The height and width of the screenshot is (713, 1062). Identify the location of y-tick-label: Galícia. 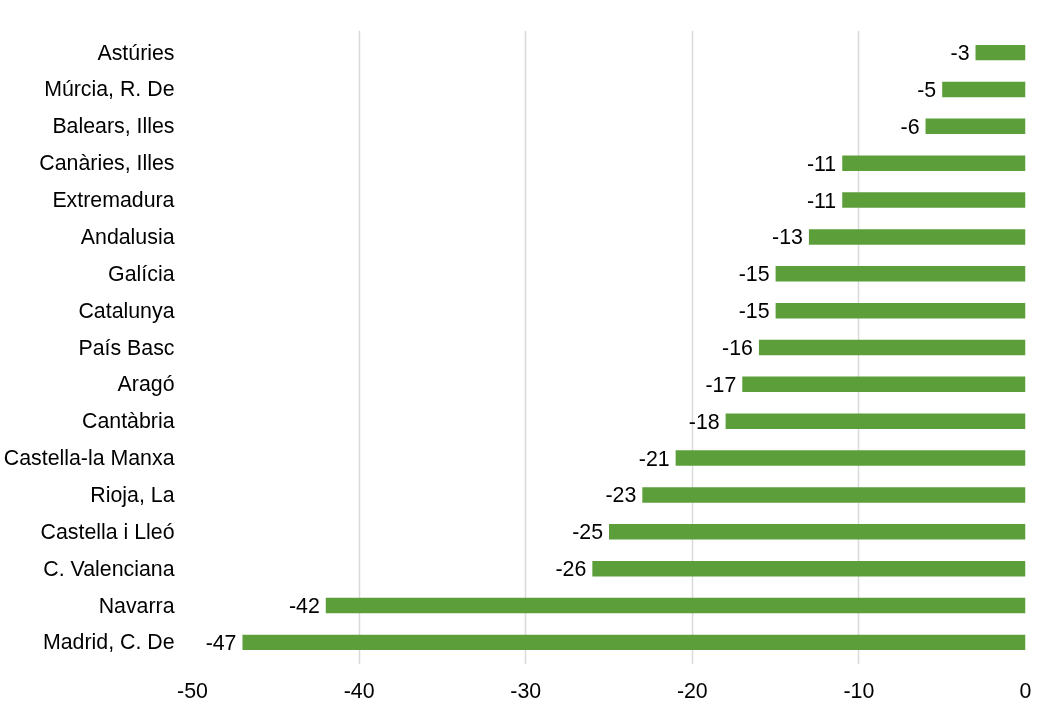
(141, 273).